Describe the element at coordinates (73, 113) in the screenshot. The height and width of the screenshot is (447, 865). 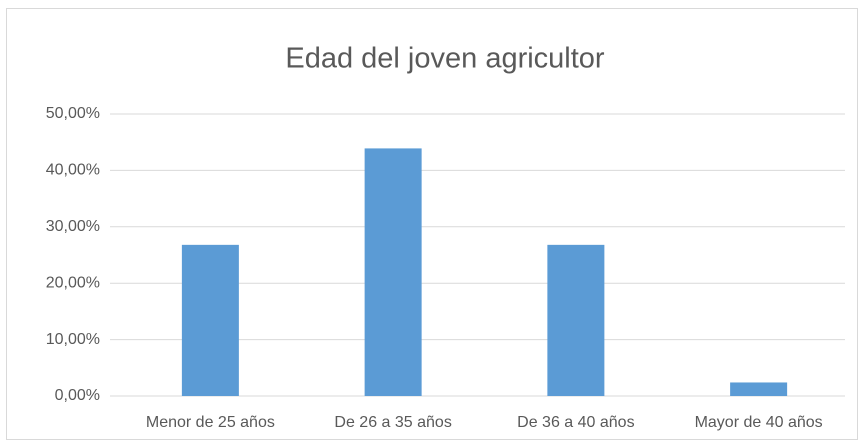
I see `y-tick-label: 50,00%` at that location.